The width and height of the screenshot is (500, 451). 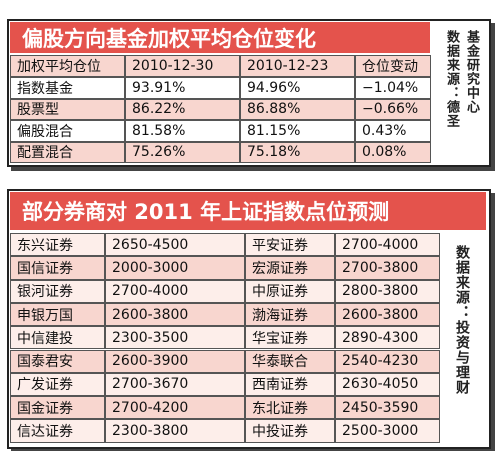 I want to click on table-cell: 2650-4500, so click(x=175, y=245).